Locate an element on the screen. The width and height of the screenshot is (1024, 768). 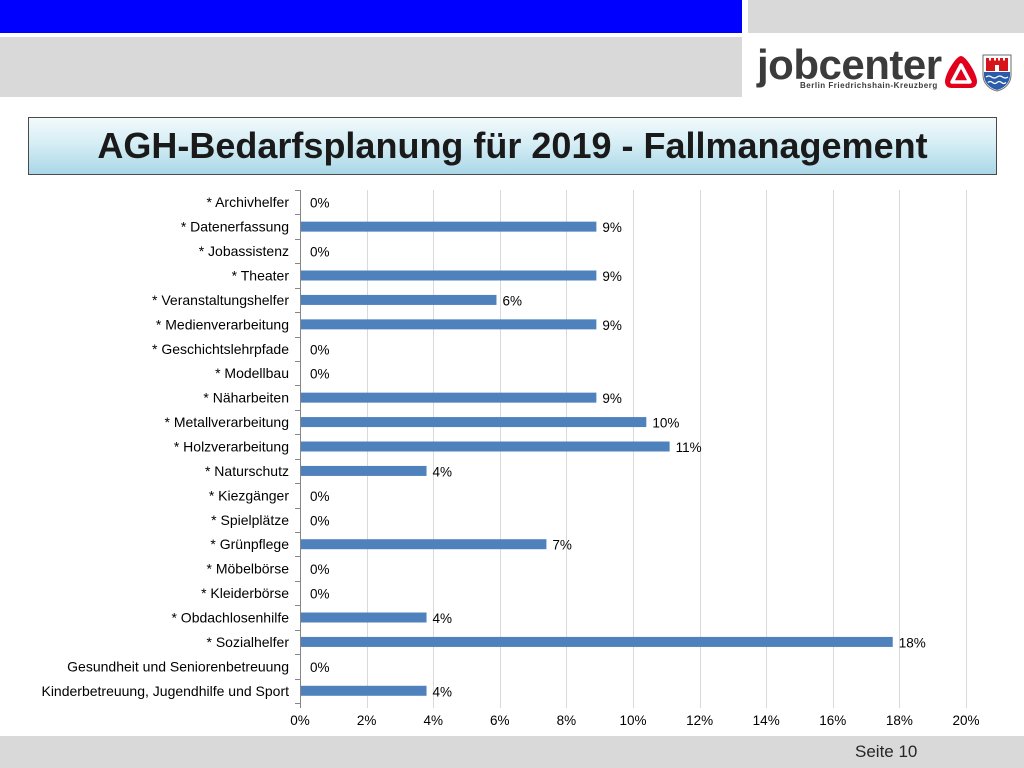
x-tick-label: 10% is located at coordinates (632, 720).